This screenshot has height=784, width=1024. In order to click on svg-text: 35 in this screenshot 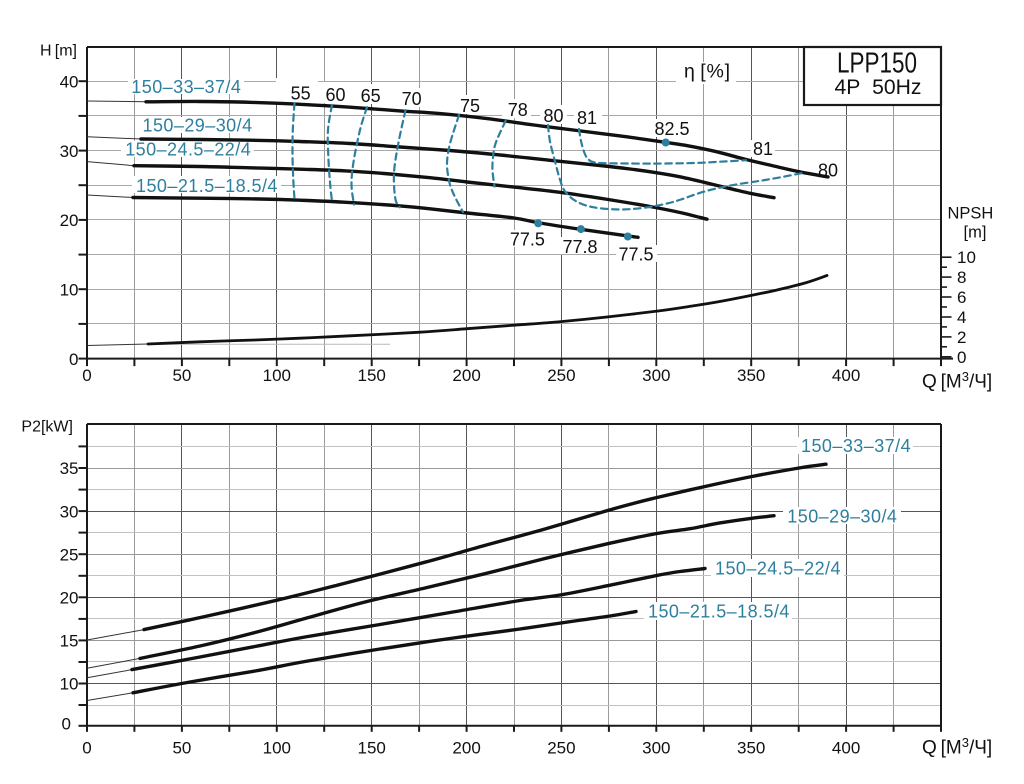, I will do `click(69, 468)`.